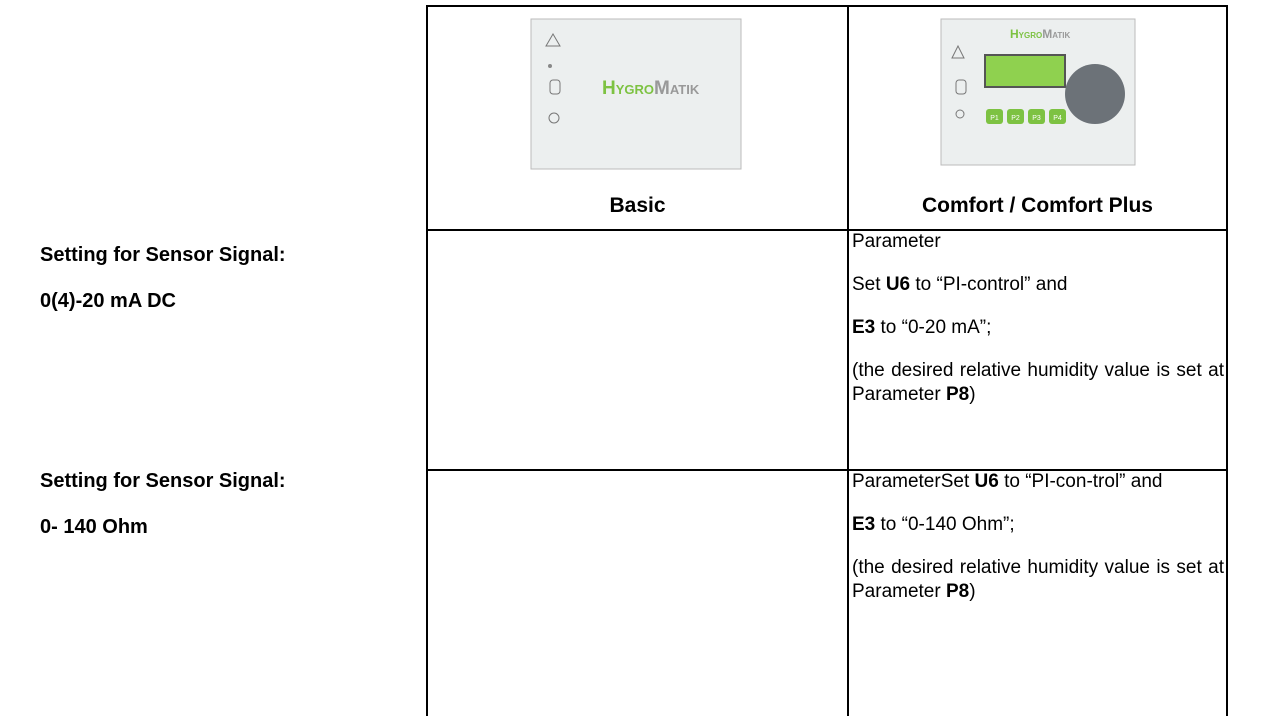 Image resolution: width=1269 pixels, height=716 pixels. I want to click on row-label: Setting for Sensor Signal: 0- 140 Ohm, so click(163, 504).